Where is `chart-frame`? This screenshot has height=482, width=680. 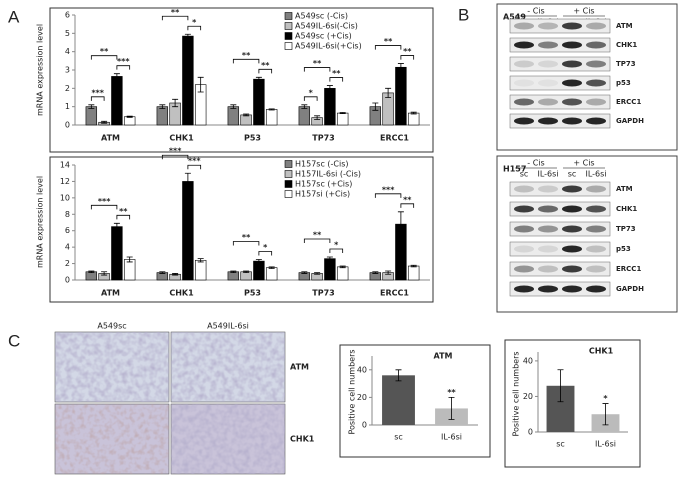 chart-frame is located at coordinates (415, 401).